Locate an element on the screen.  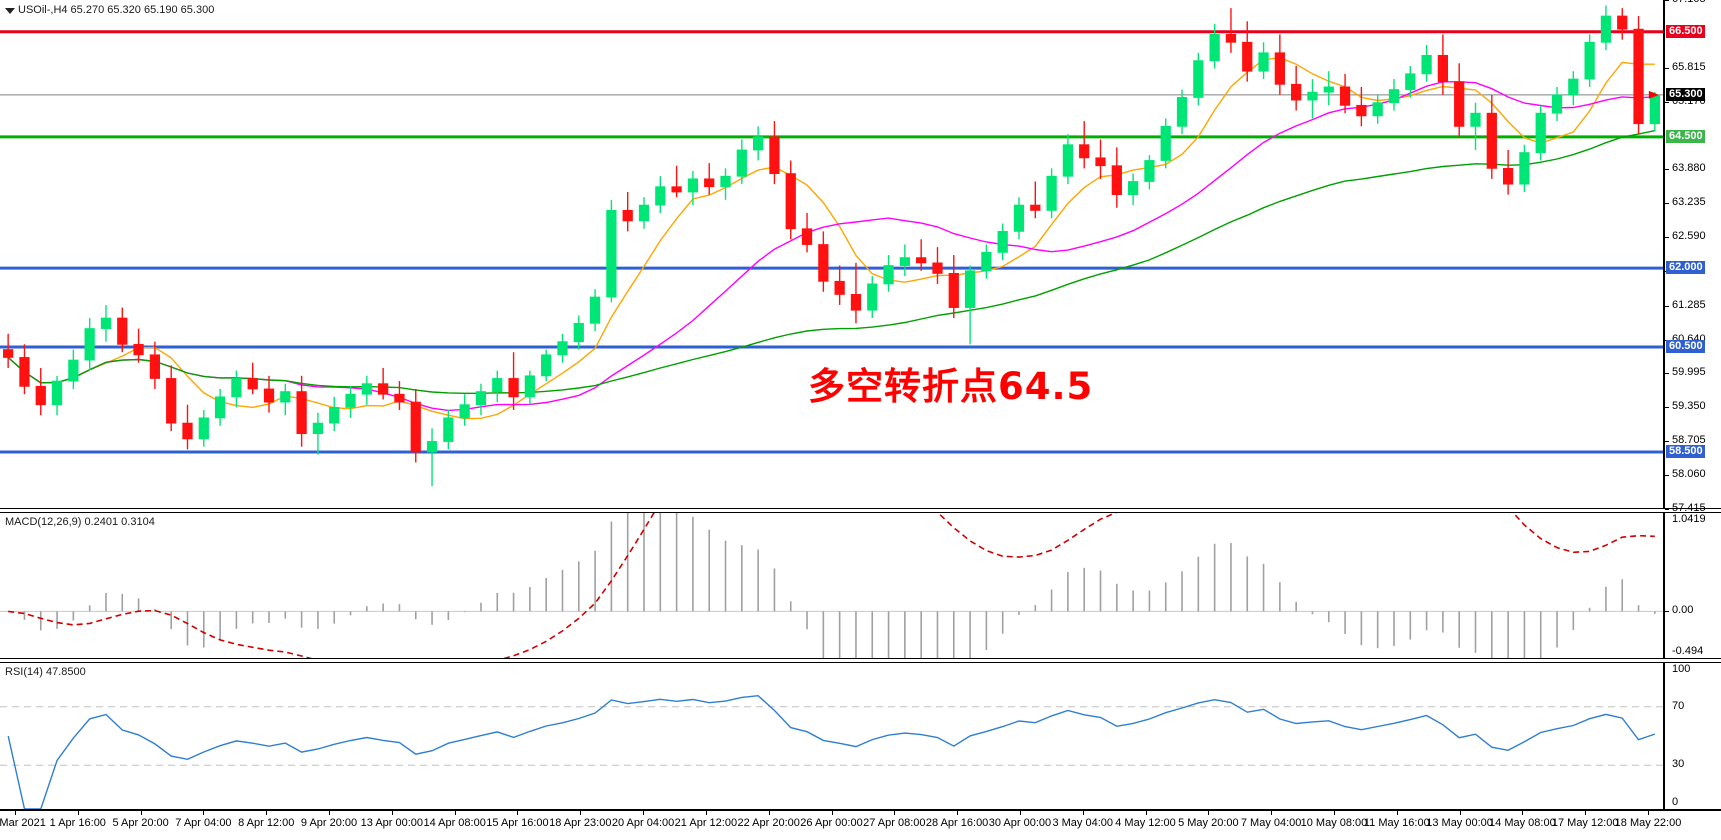
price-tick-label: 59.350 is located at coordinates (1689, 406).